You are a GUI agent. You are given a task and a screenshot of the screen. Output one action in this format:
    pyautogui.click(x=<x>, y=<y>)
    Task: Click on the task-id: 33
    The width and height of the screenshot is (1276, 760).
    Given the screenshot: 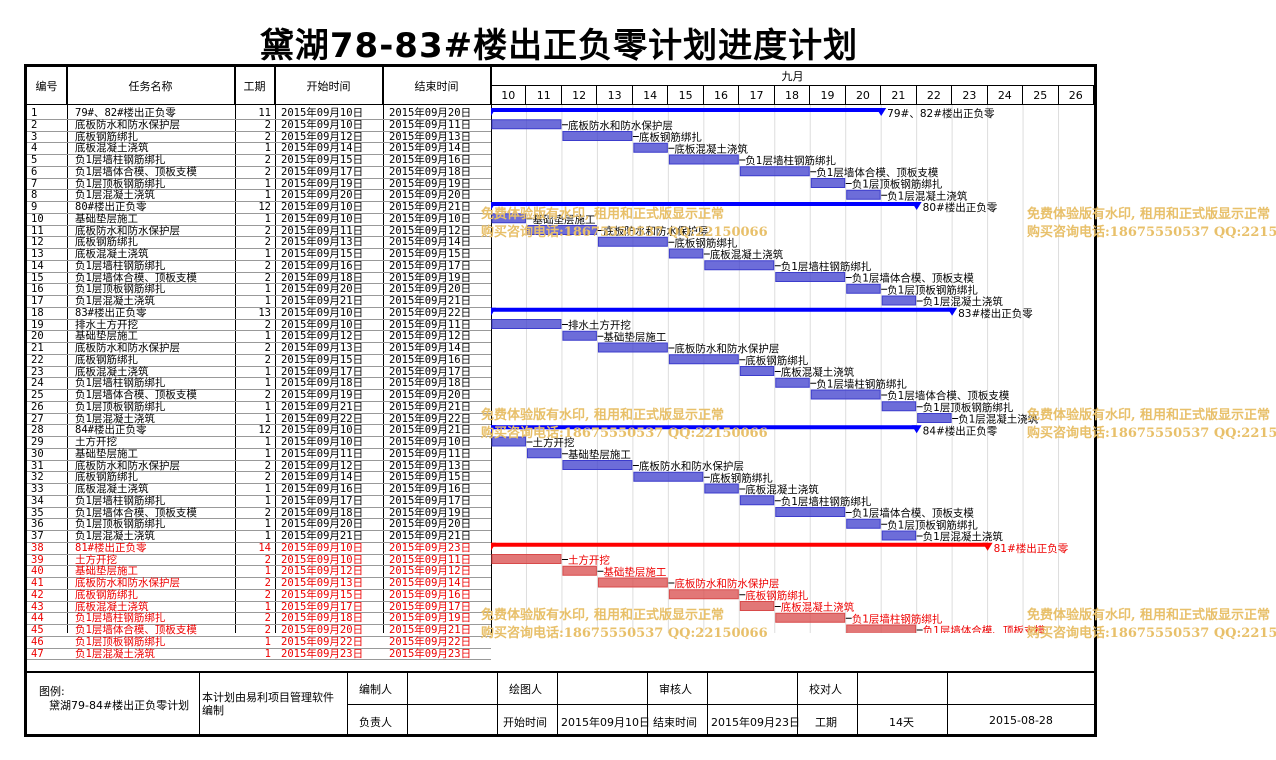 What is the action you would take?
    pyautogui.click(x=37, y=489)
    